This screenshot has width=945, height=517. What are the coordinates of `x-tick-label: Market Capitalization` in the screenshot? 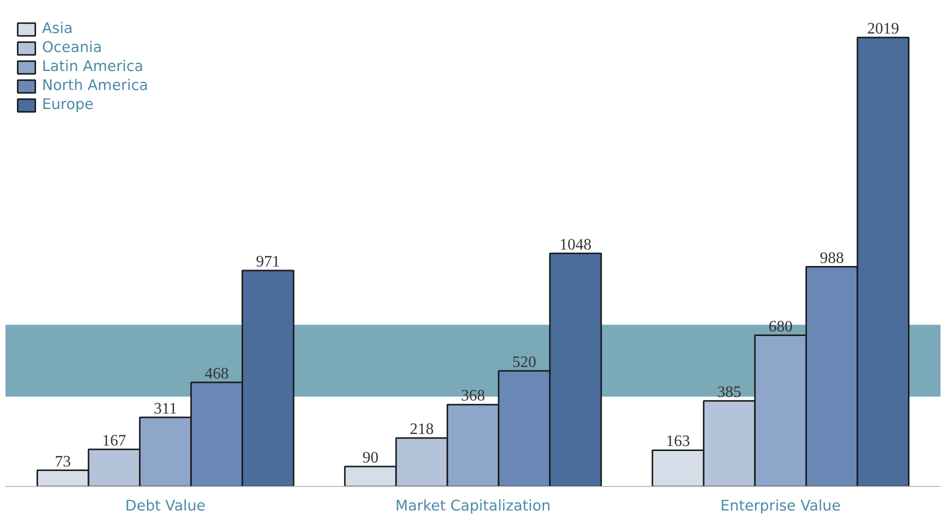 It's located at (473, 506).